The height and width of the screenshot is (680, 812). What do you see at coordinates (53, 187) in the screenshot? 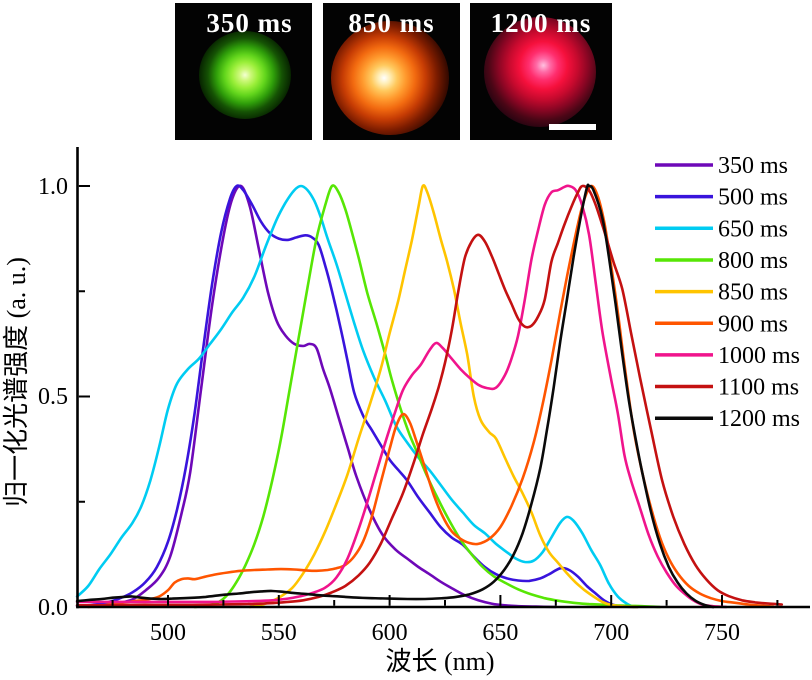
I see `y-tick-label-10: 1.0` at bounding box center [53, 187].